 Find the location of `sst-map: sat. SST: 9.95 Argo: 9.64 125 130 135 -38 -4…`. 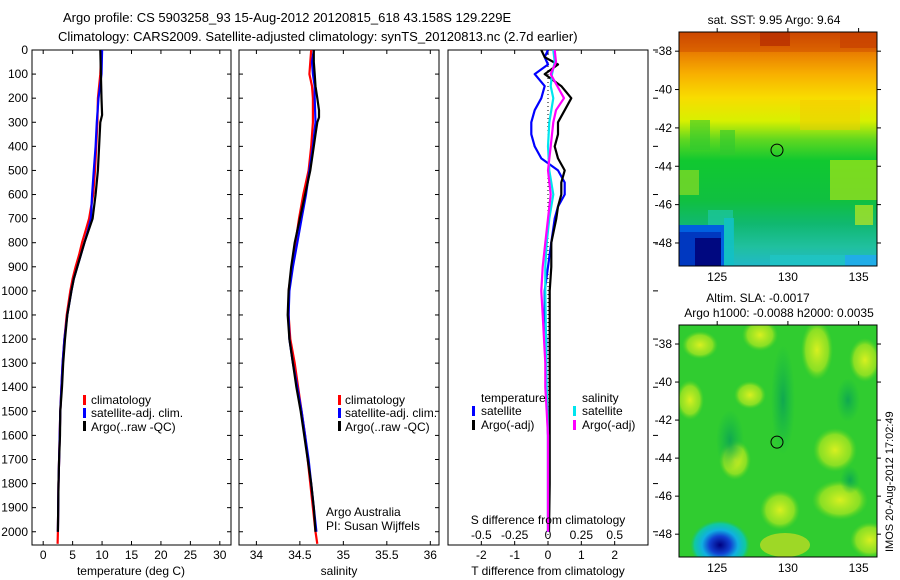

sst-map: sat. SST: 9.95 Argo: 9.64 125 130 135 -38 -4… is located at coordinates (768, 148).